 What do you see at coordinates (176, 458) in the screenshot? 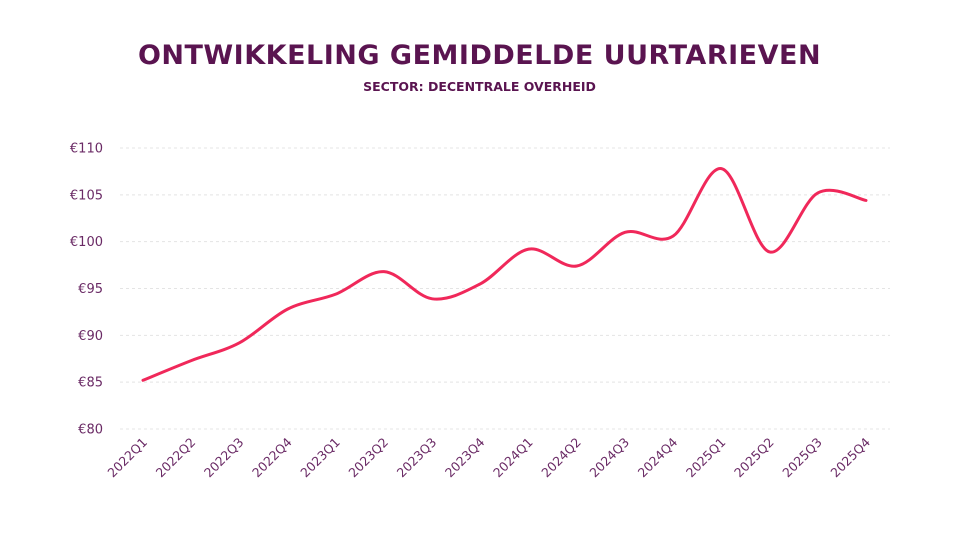
I see `x-tick-label: 2022Q2` at bounding box center [176, 458].